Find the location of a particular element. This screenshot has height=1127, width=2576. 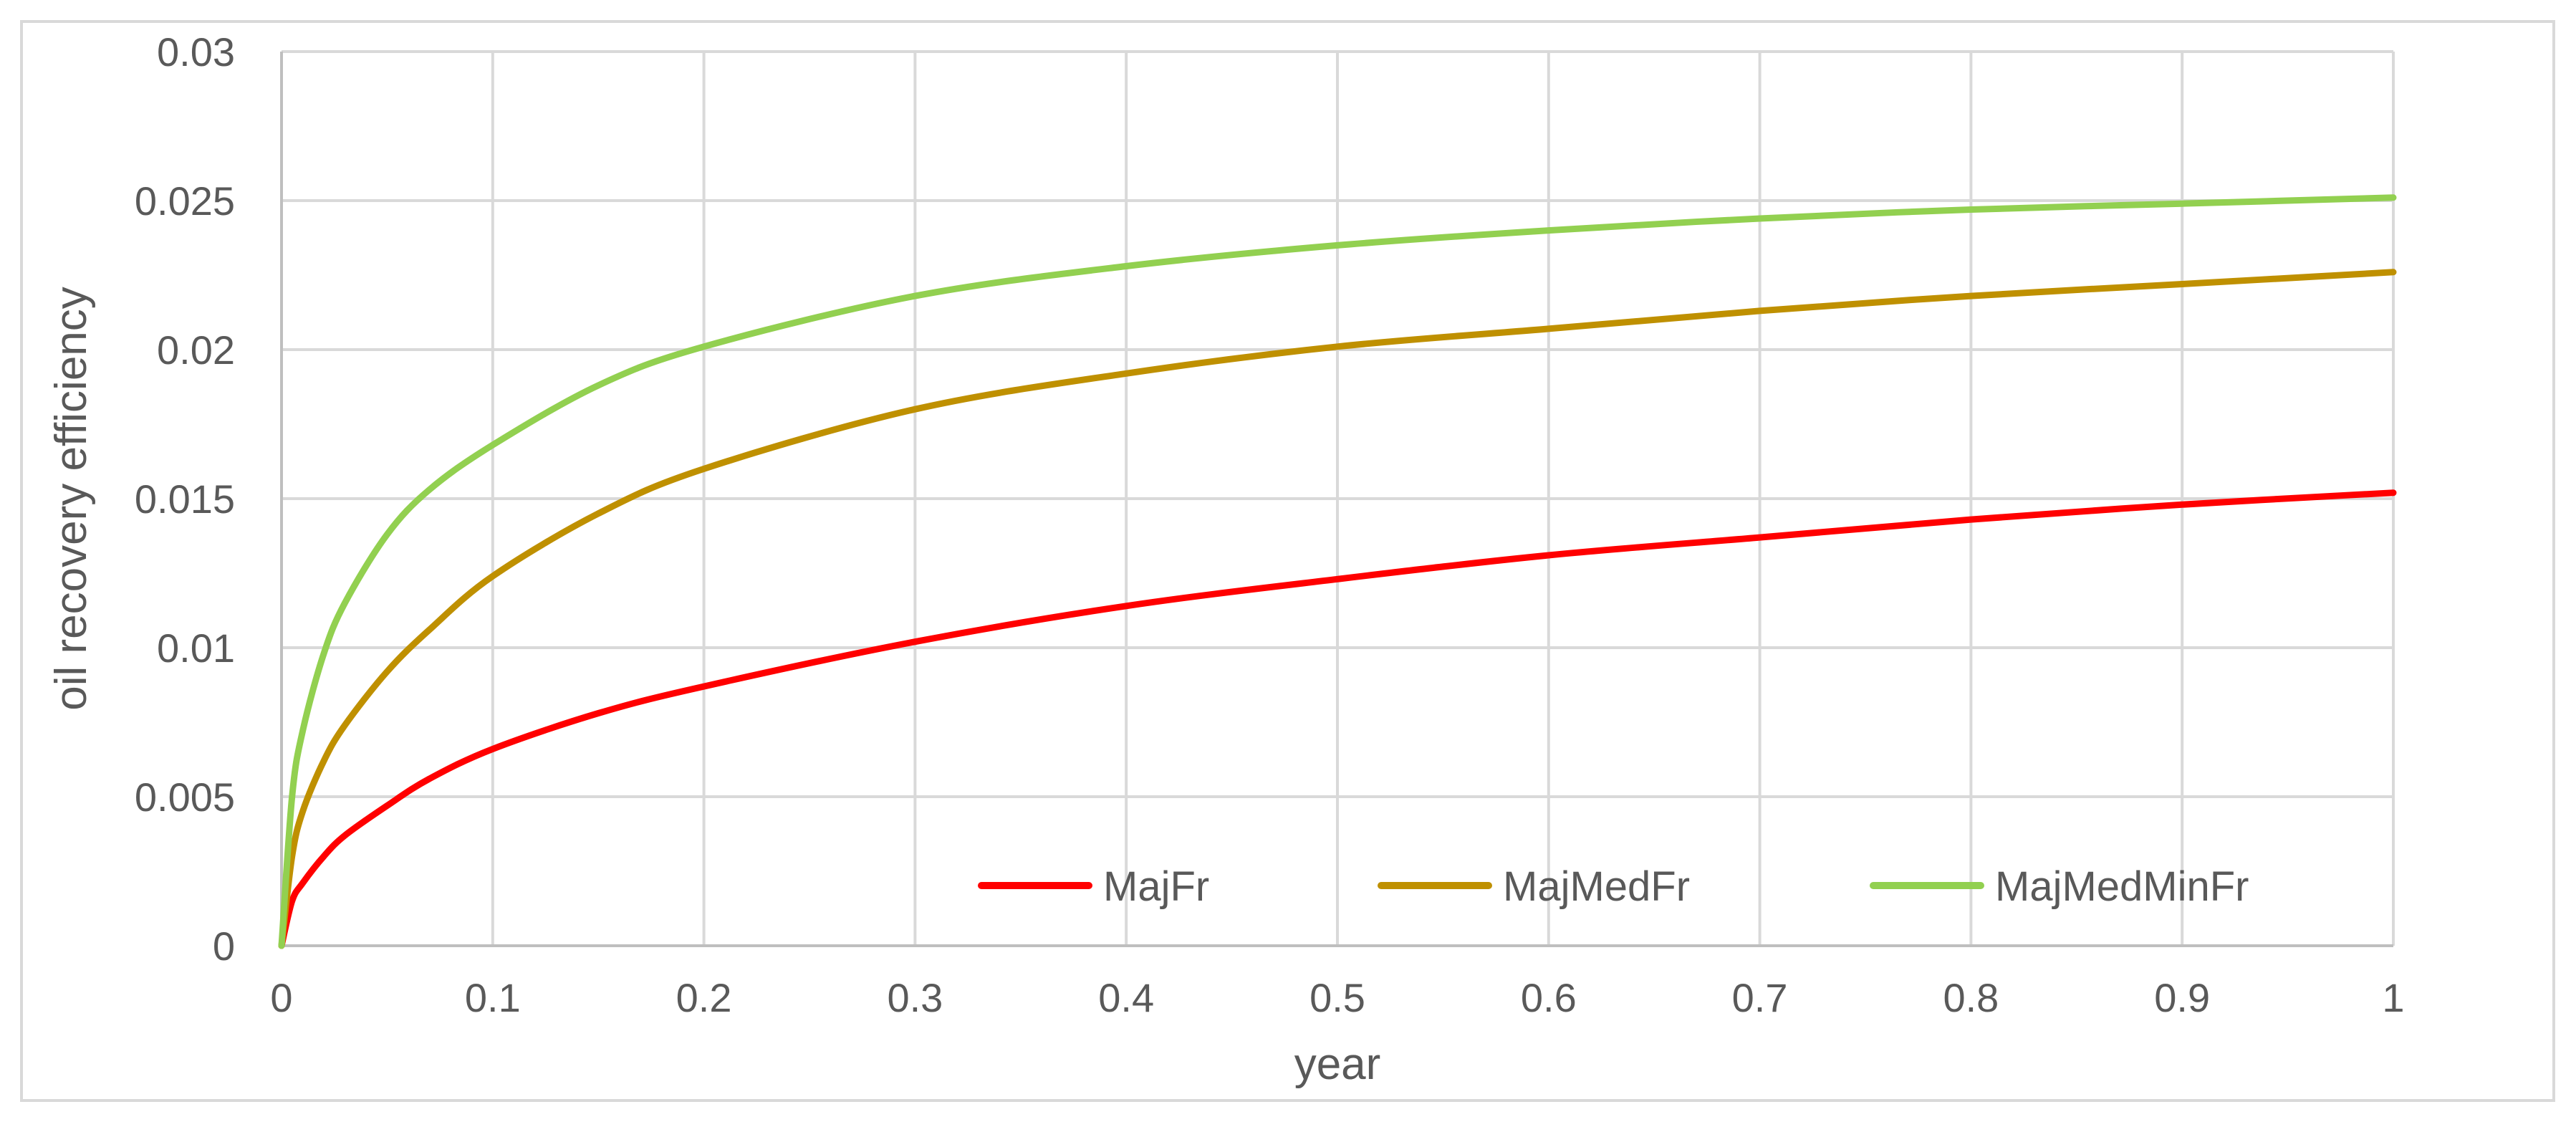

legend-label-majfr: MajFr is located at coordinates (1156, 886).